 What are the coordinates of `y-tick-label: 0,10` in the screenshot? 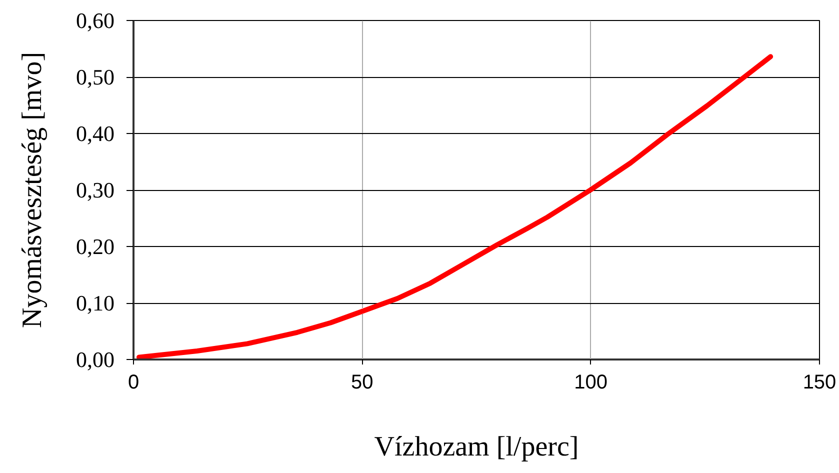 It's located at (95, 303).